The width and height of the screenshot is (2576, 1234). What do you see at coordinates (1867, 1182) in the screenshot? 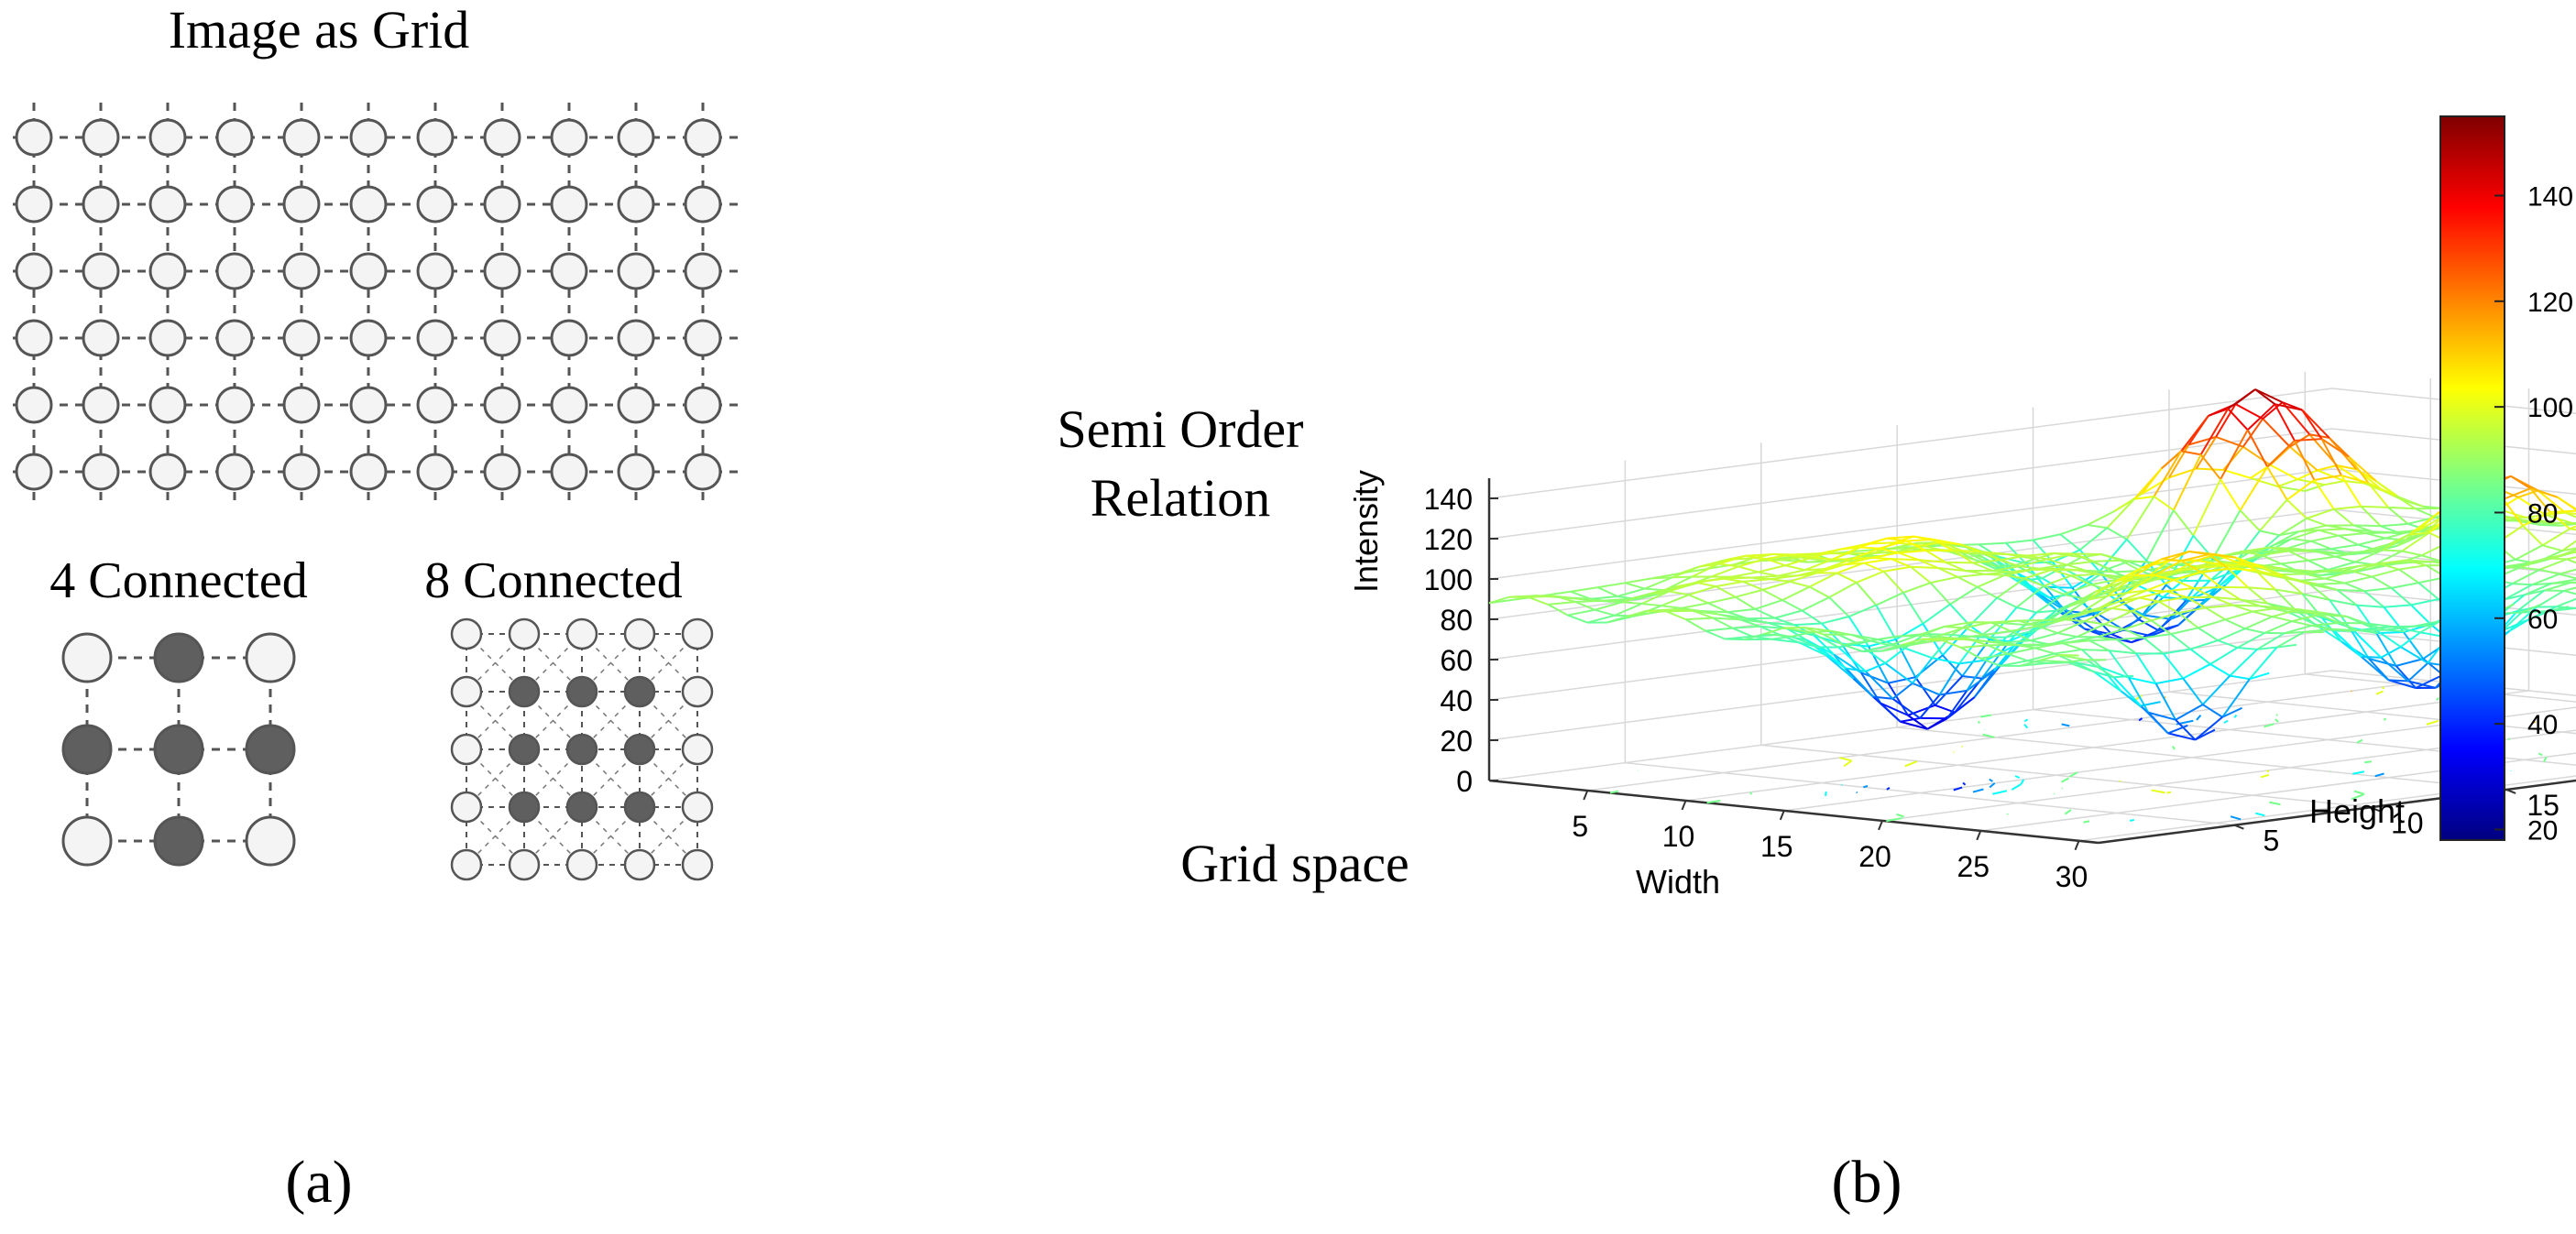
I see `panel-b-caption: (b)` at bounding box center [1867, 1182].